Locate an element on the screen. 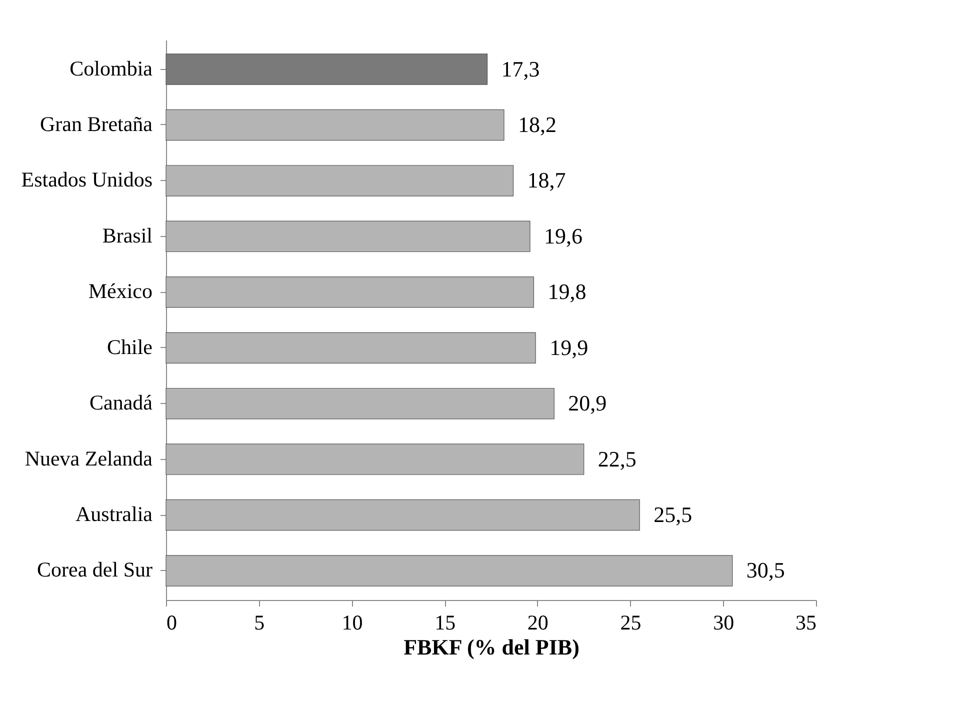 The height and width of the screenshot is (702, 953). data-label: 18,2 is located at coordinates (537, 124).